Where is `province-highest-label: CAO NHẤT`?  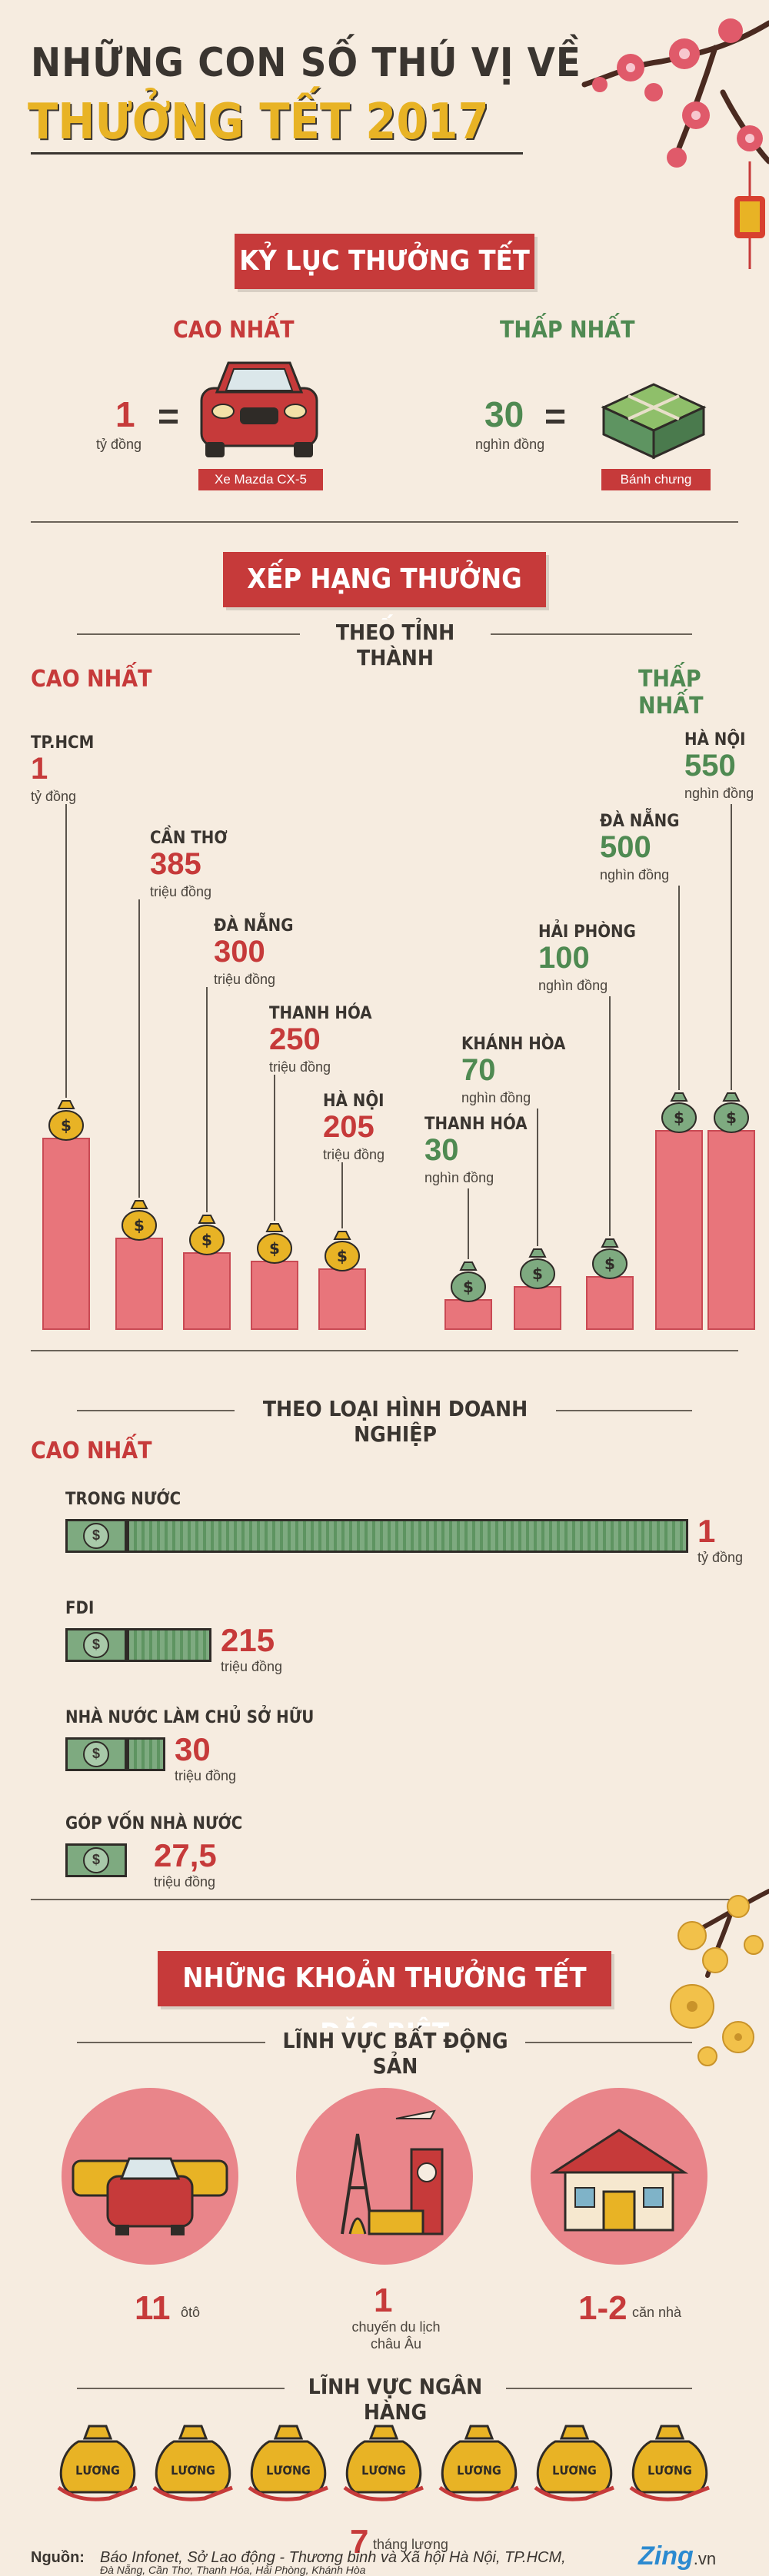
province-highest-label: CAO NHẤT is located at coordinates (91, 679).